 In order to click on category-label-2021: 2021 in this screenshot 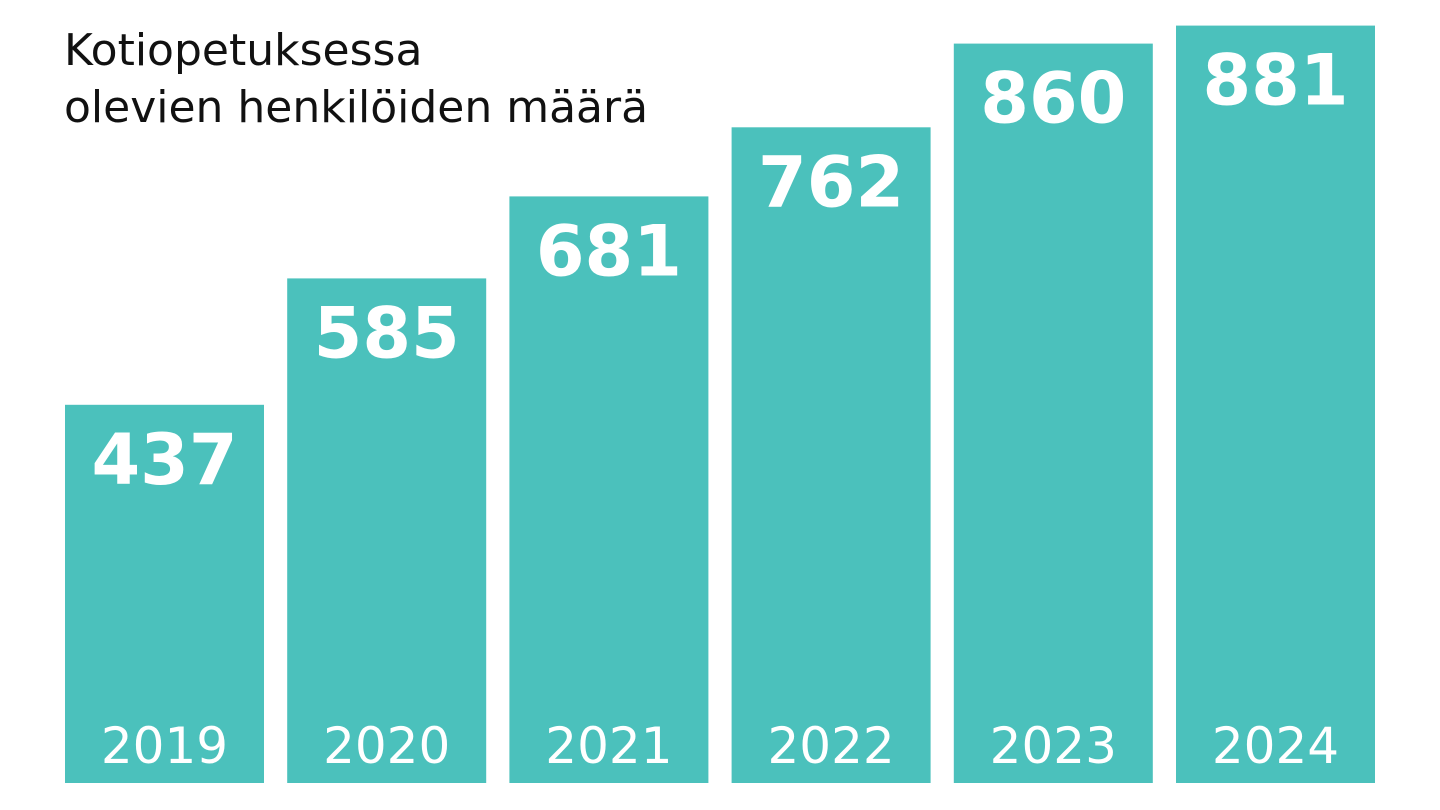, I will do `click(608, 746)`.